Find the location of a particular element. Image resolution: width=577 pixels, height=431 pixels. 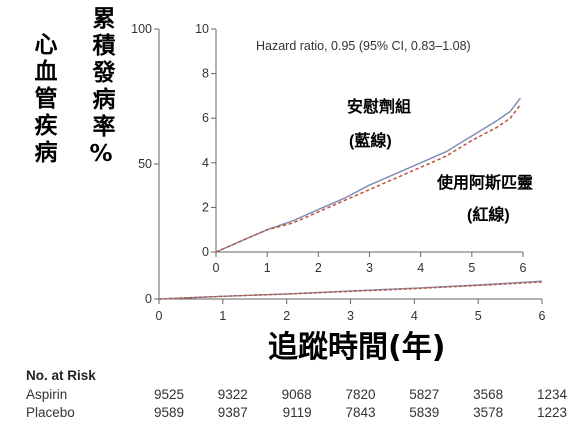

risk-cell: 3568 is located at coordinates (488, 394).